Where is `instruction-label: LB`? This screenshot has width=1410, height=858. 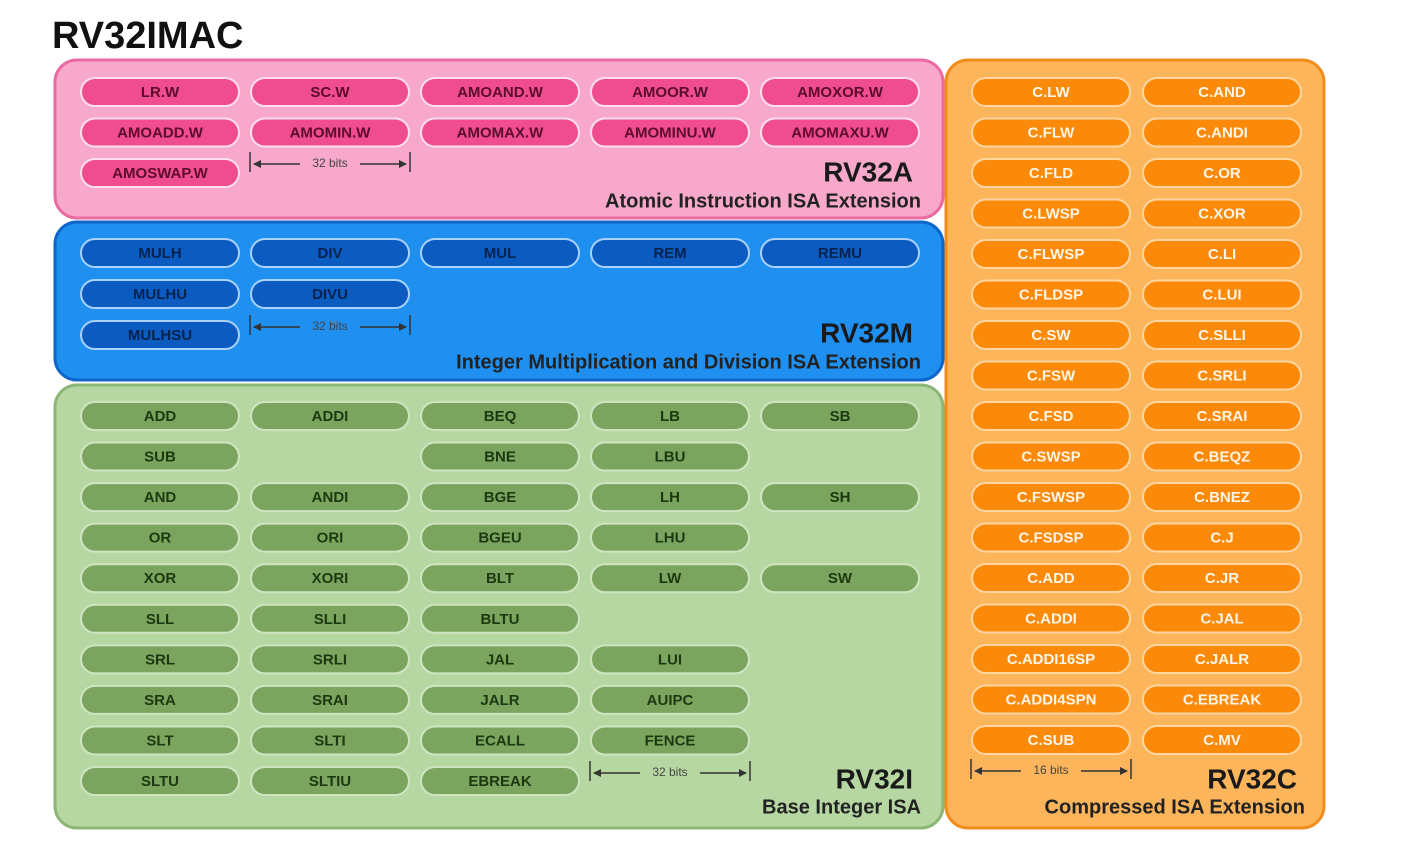
instruction-label: LB is located at coordinates (670, 416).